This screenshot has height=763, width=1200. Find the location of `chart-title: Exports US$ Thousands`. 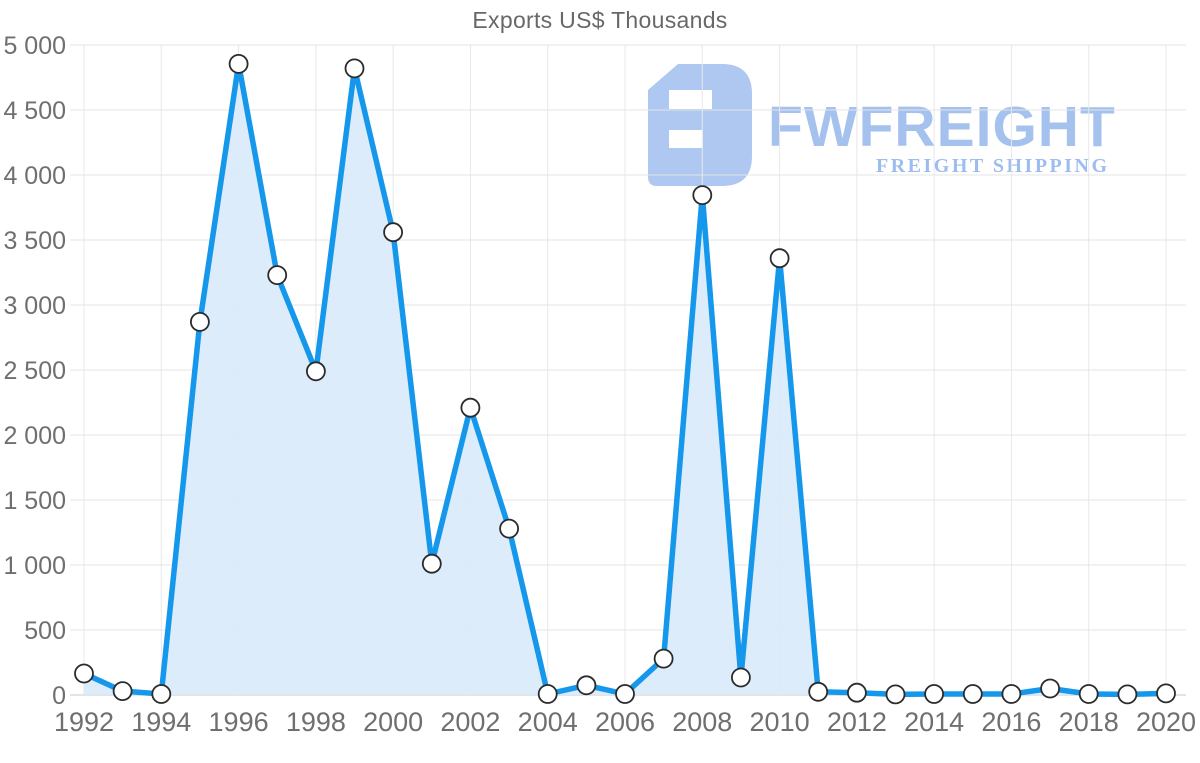

chart-title: Exports US$ Thousands is located at coordinates (600, 20).